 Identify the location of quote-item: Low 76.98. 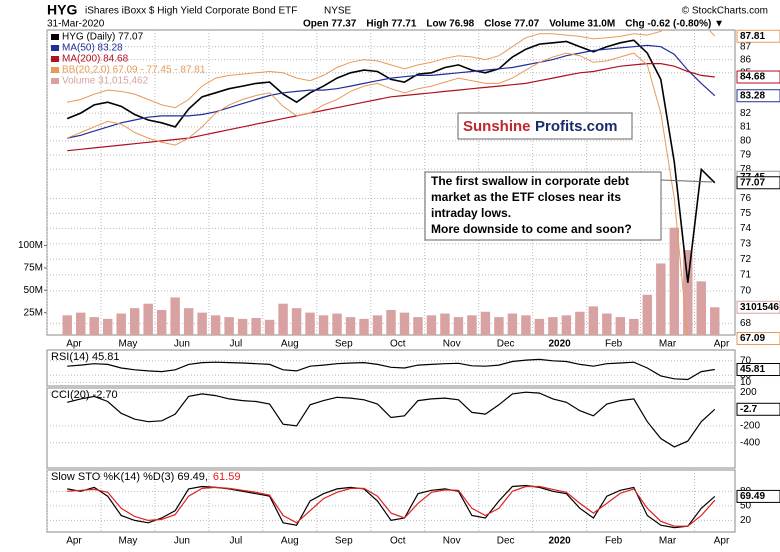
(450, 24).